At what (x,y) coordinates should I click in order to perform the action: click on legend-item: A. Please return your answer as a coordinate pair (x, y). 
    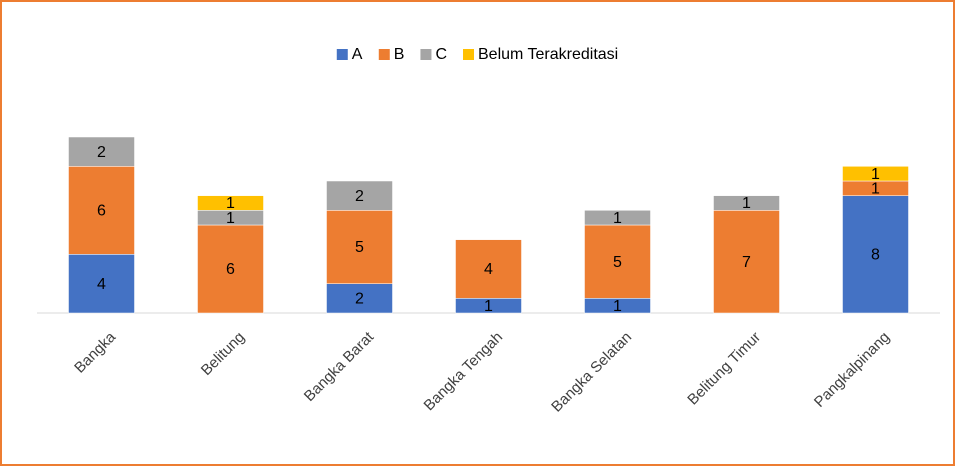
    Looking at the image, I should click on (349, 54).